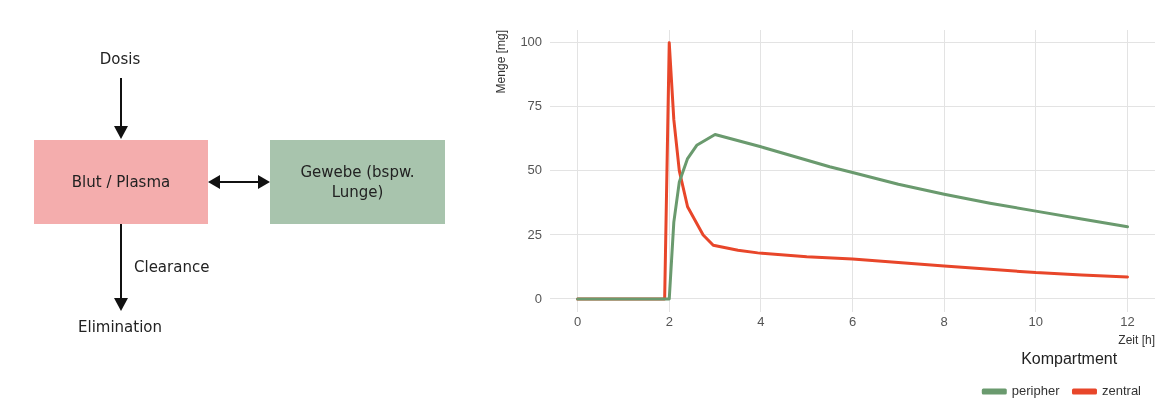  Describe the element at coordinates (535, 106) in the screenshot. I see `y-tick-label: 75` at that location.